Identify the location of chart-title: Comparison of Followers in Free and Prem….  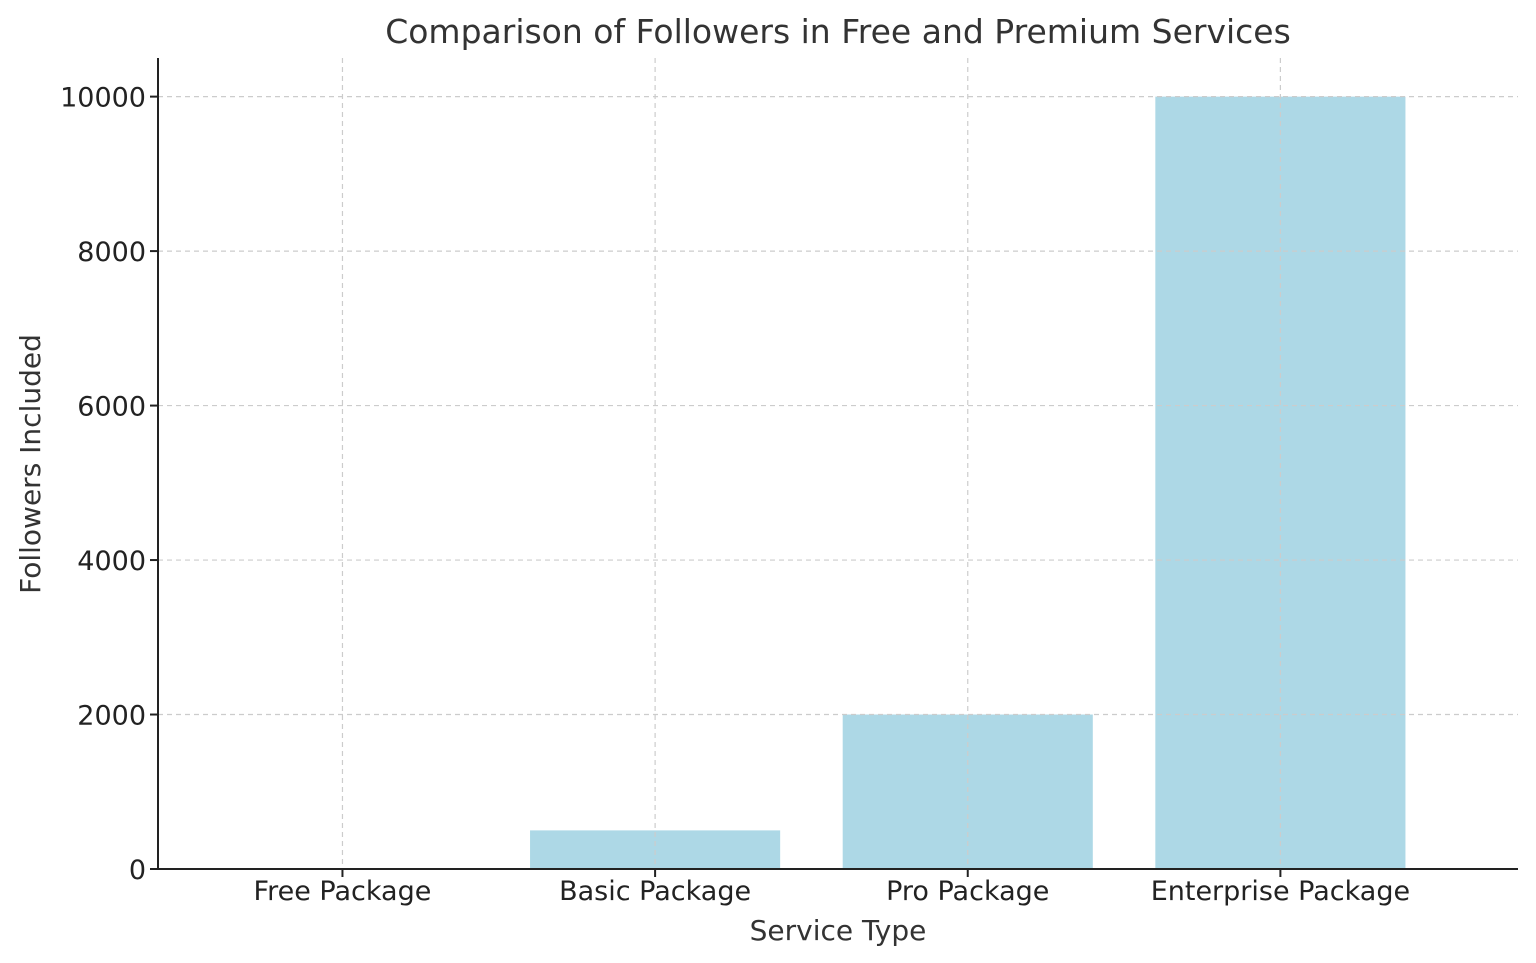
(838, 31).